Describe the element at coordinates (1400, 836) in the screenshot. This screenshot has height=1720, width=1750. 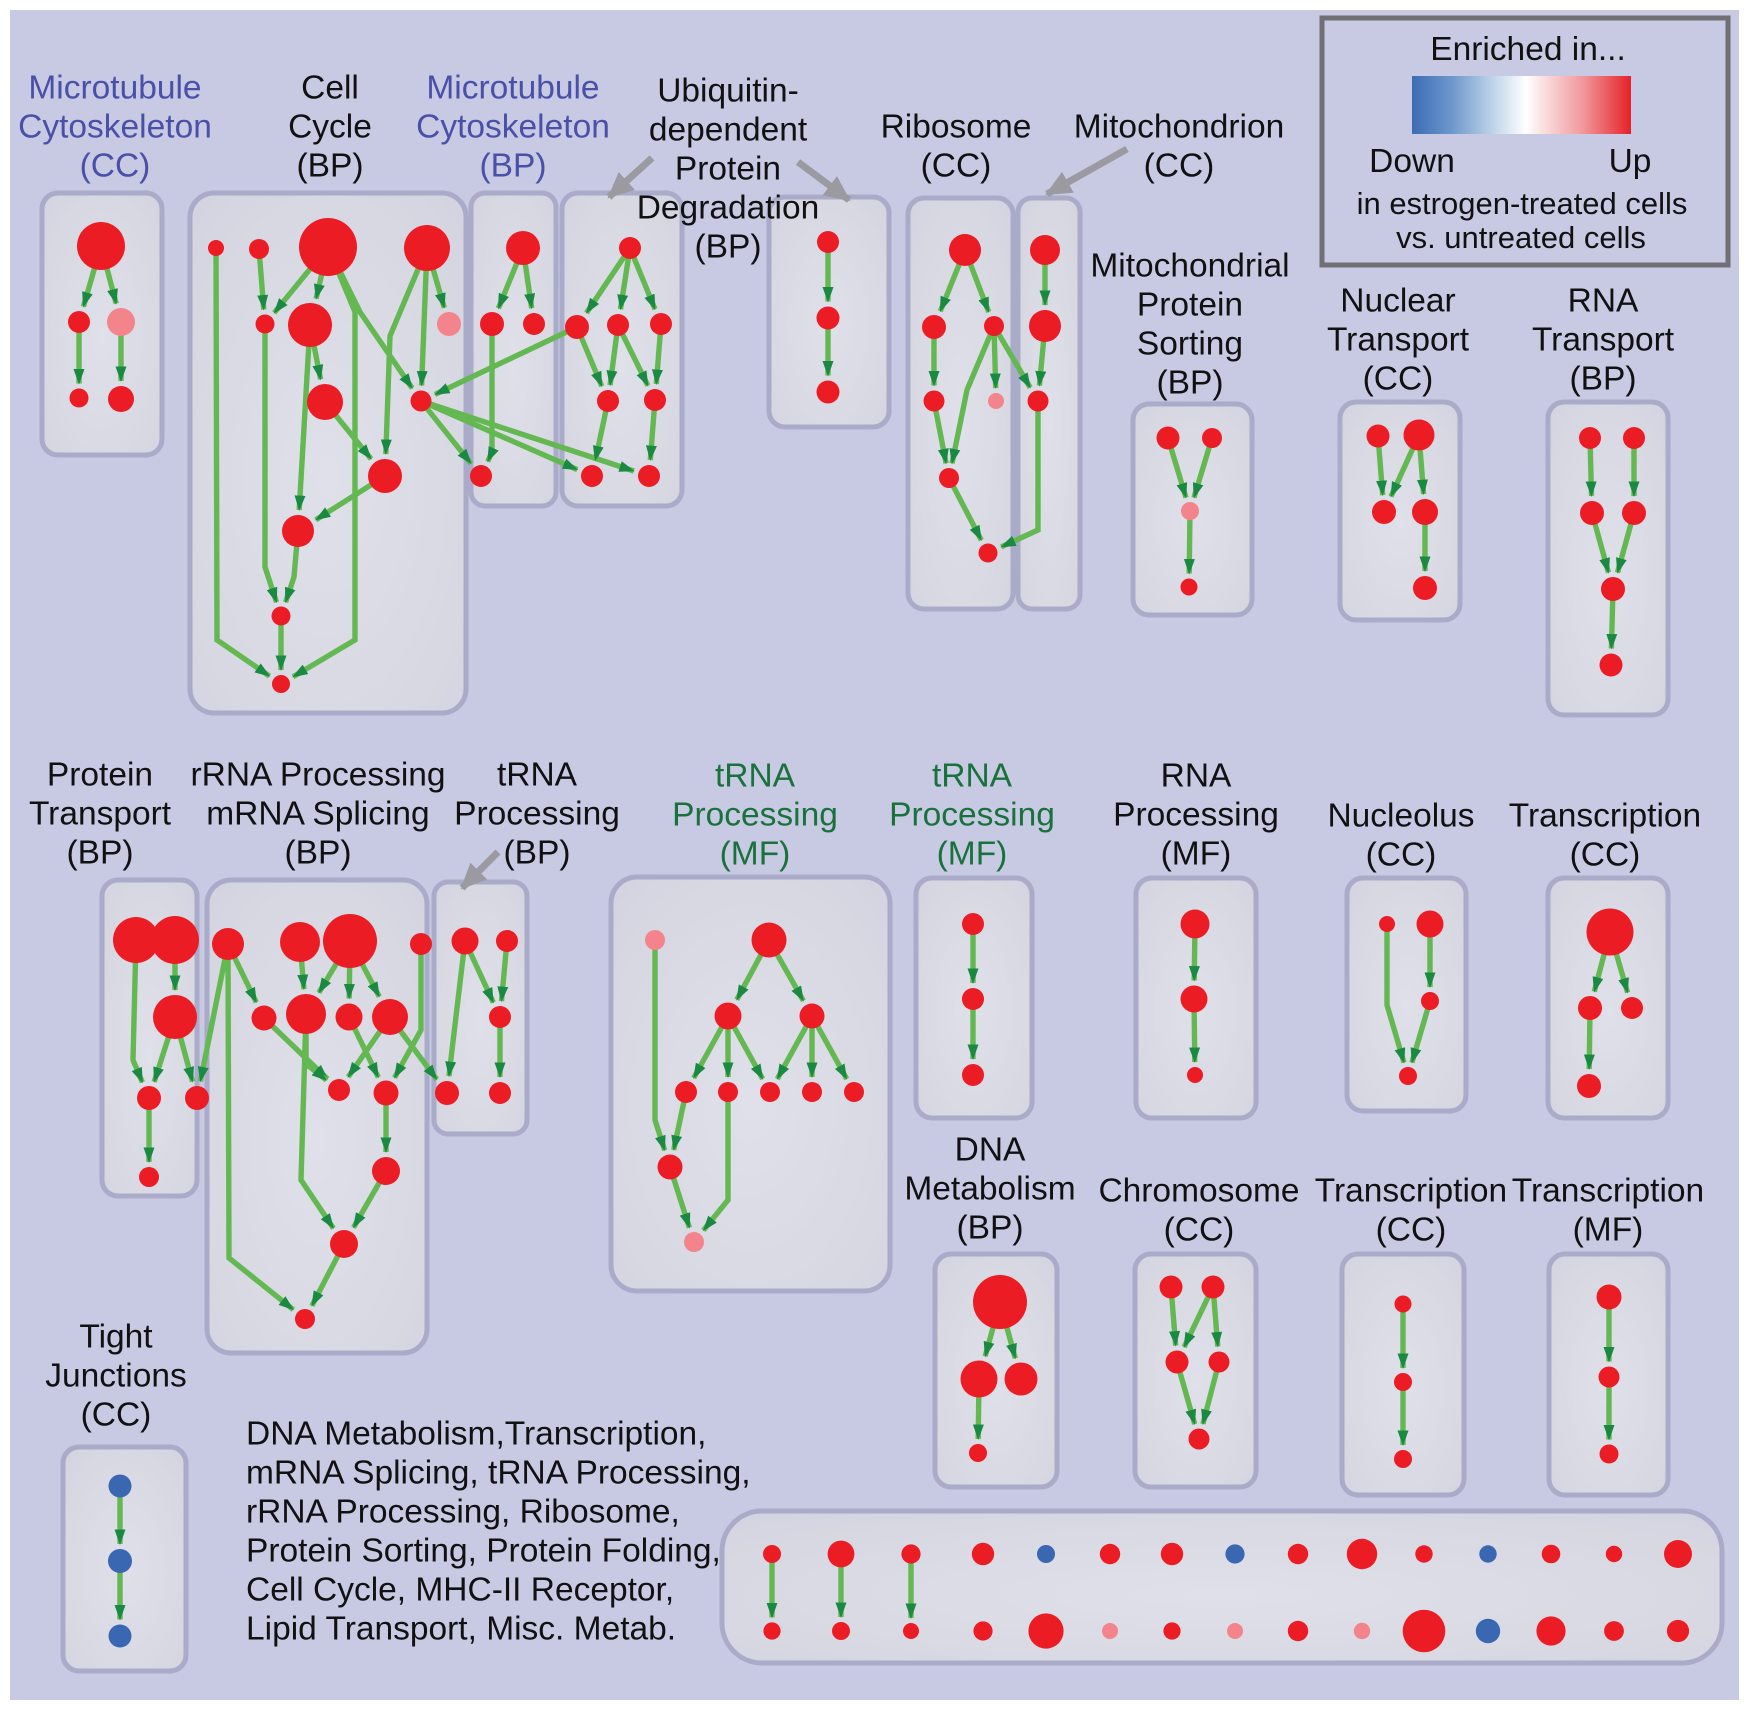
I see `svg-text:Nucleolus(CC): Nucleolus (CC)` at that location.